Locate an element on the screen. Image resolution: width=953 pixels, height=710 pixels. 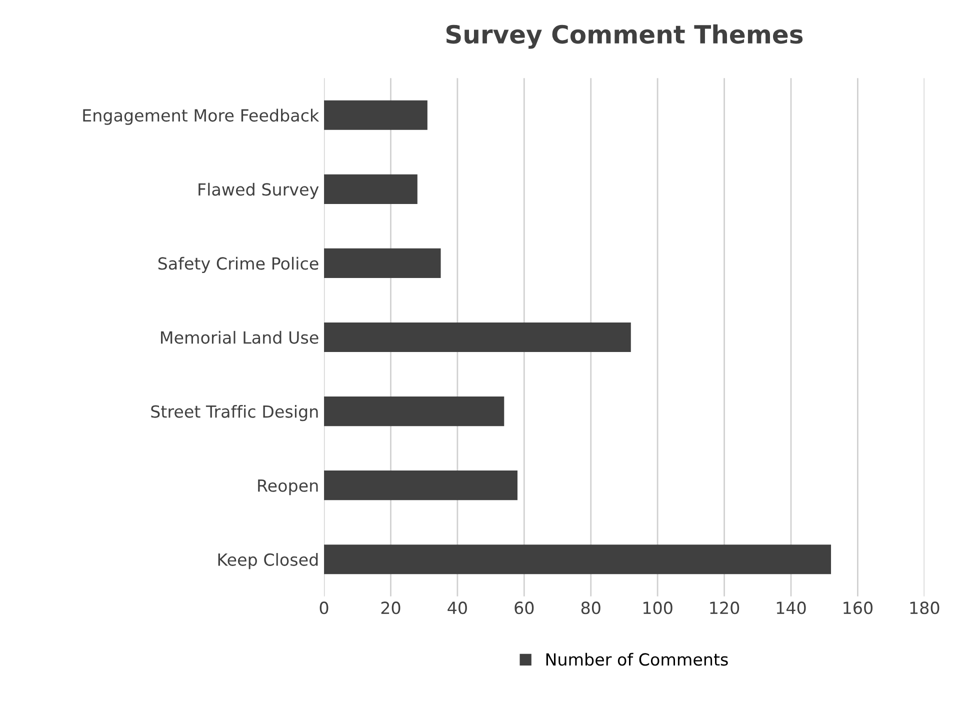
x-tick-label: 40 is located at coordinates (457, 608).